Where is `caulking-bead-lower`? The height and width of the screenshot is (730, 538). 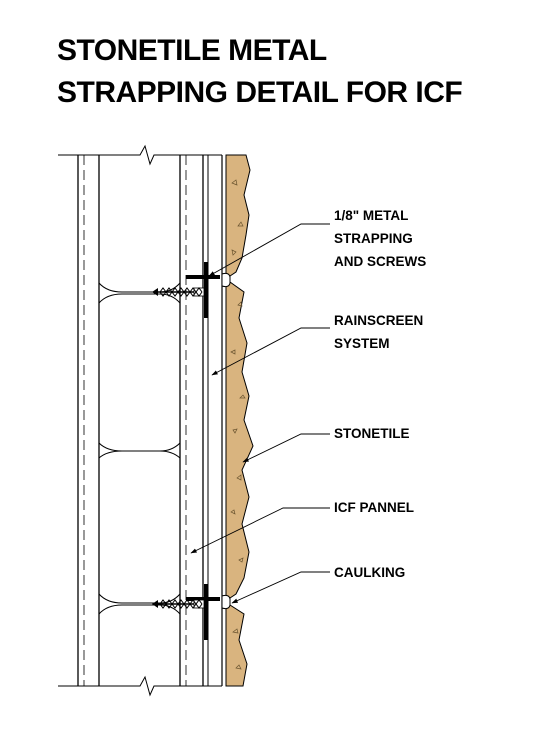
caulking-bead-lower is located at coordinates (226, 602).